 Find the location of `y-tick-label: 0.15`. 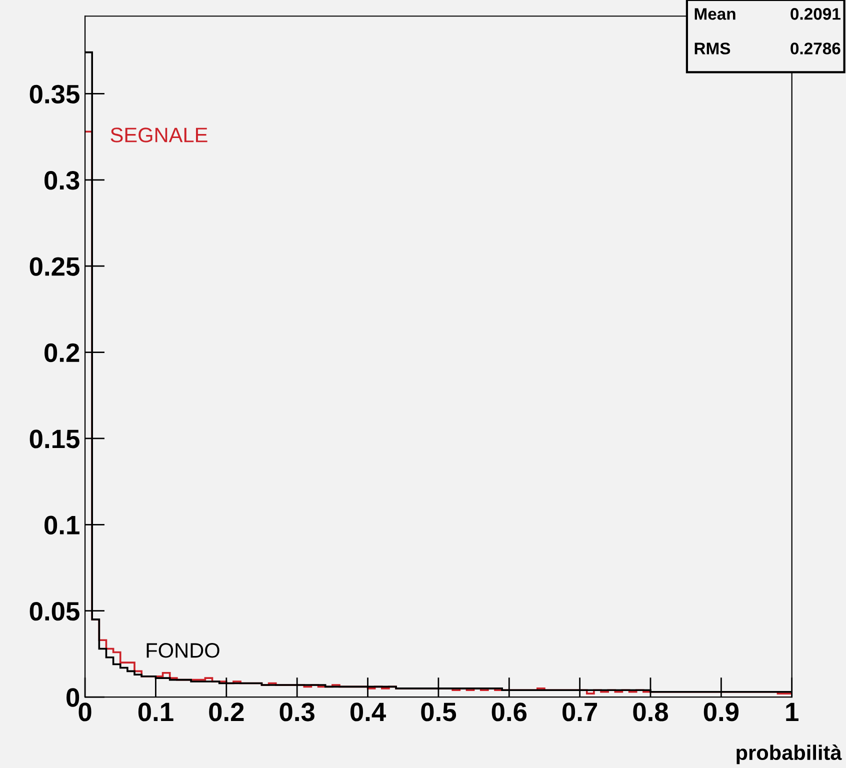

y-tick-label: 0.15 is located at coordinates (55, 439).